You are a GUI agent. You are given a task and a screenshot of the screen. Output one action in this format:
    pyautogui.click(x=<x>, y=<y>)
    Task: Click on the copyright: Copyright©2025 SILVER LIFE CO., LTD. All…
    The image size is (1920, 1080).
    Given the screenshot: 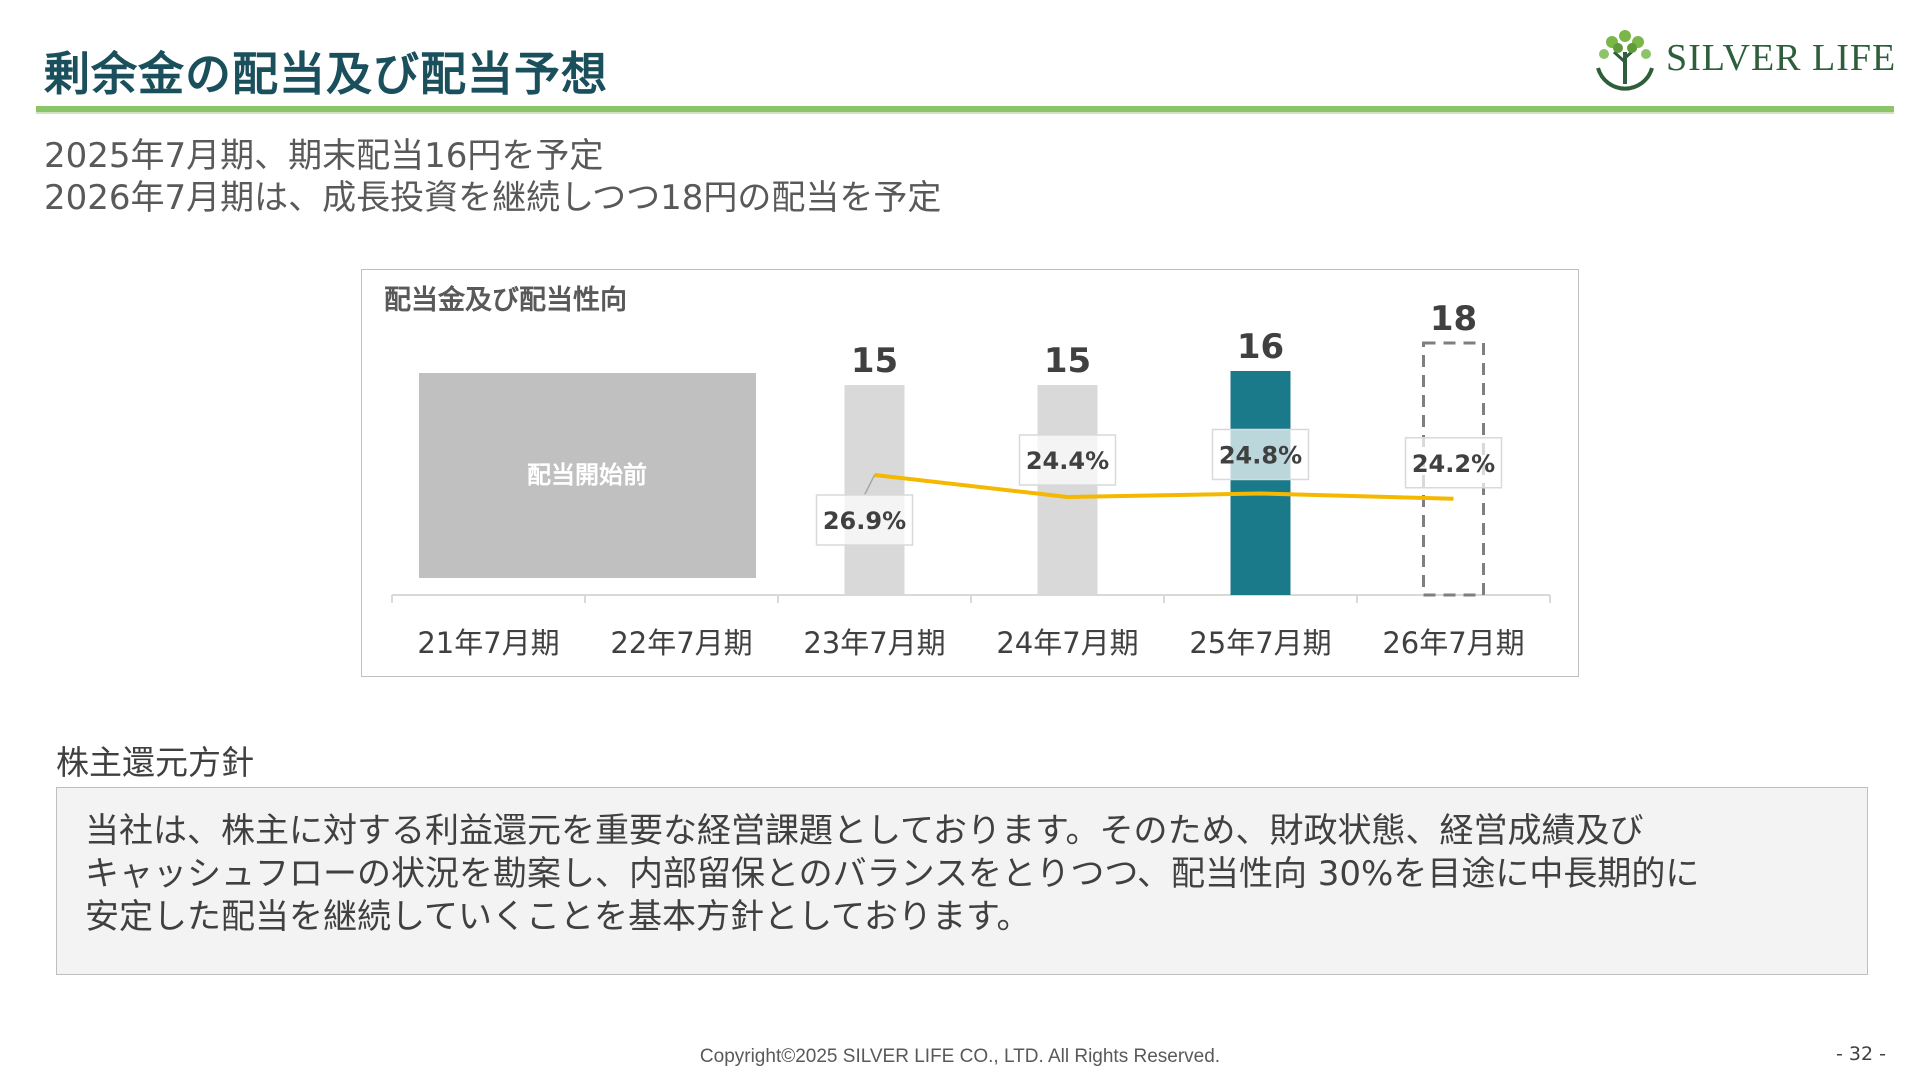 What is the action you would take?
    pyautogui.click(x=960, y=1056)
    